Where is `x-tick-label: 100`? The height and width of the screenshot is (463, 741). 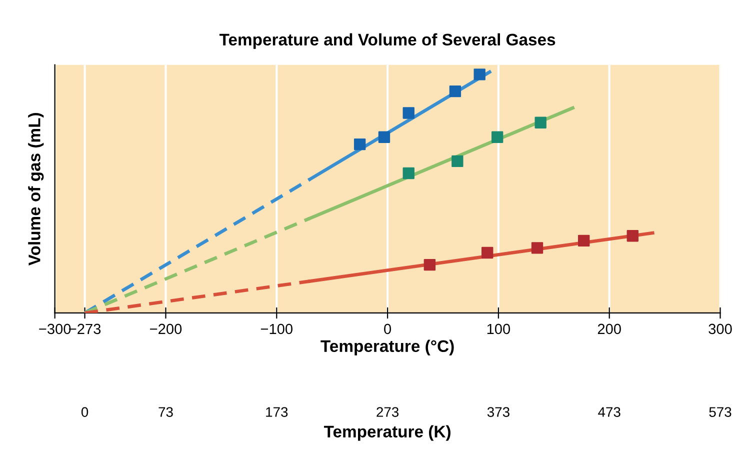
x-tick-label: 100 is located at coordinates (498, 329).